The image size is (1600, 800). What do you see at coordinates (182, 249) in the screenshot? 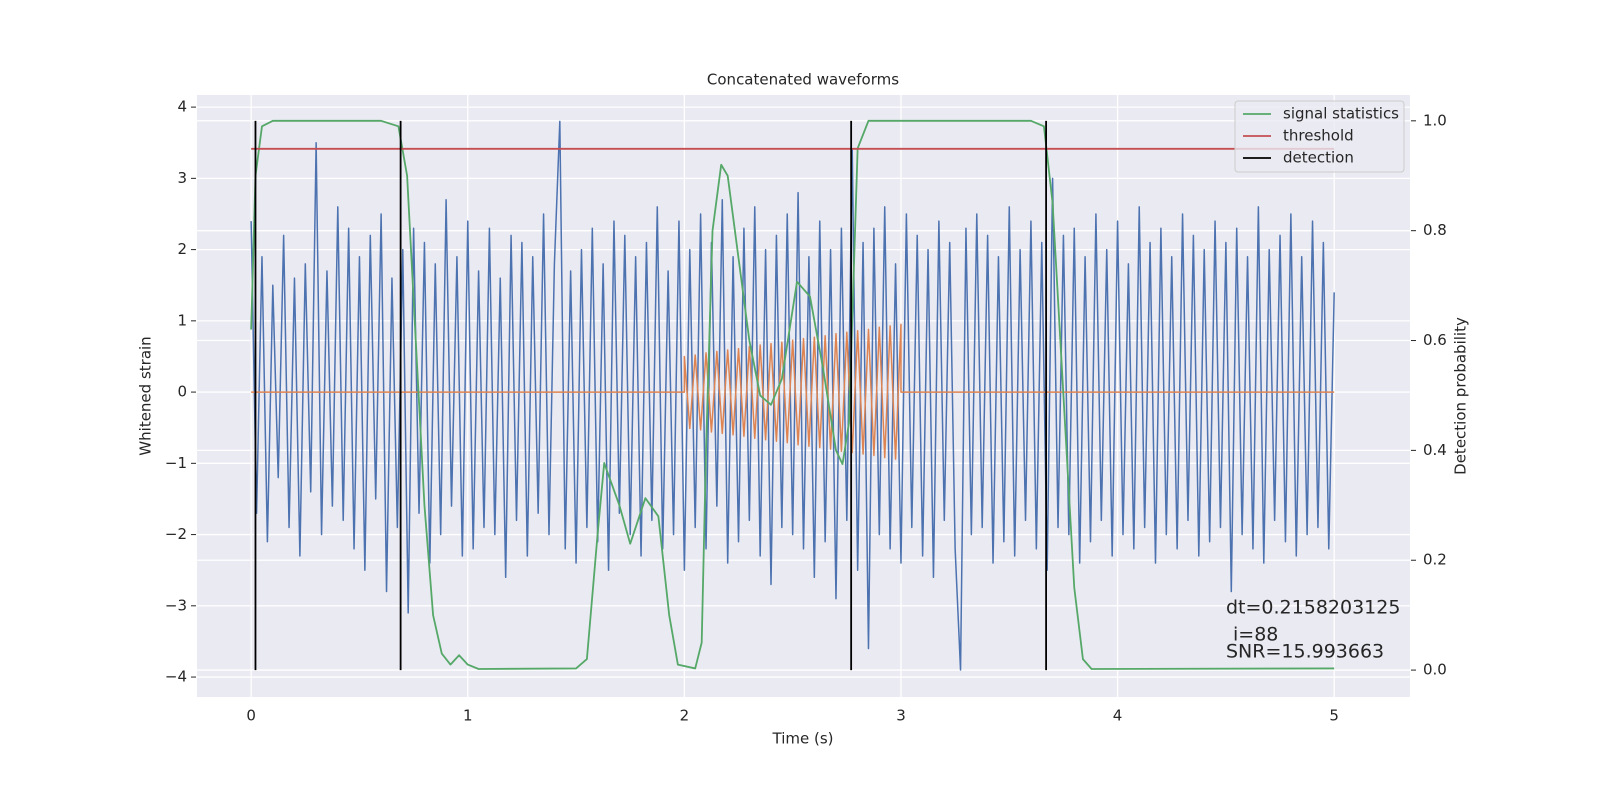
I see `y-tick-label: 2` at bounding box center [182, 249].